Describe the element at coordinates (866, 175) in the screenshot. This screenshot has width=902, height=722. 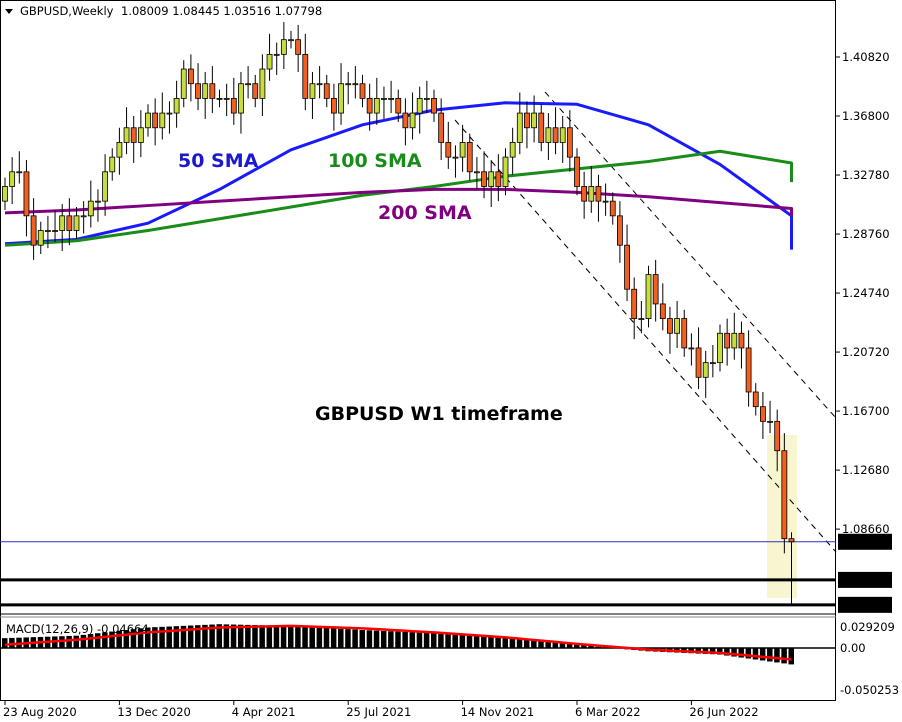
I see `y-tick-label: 1.32780` at that location.